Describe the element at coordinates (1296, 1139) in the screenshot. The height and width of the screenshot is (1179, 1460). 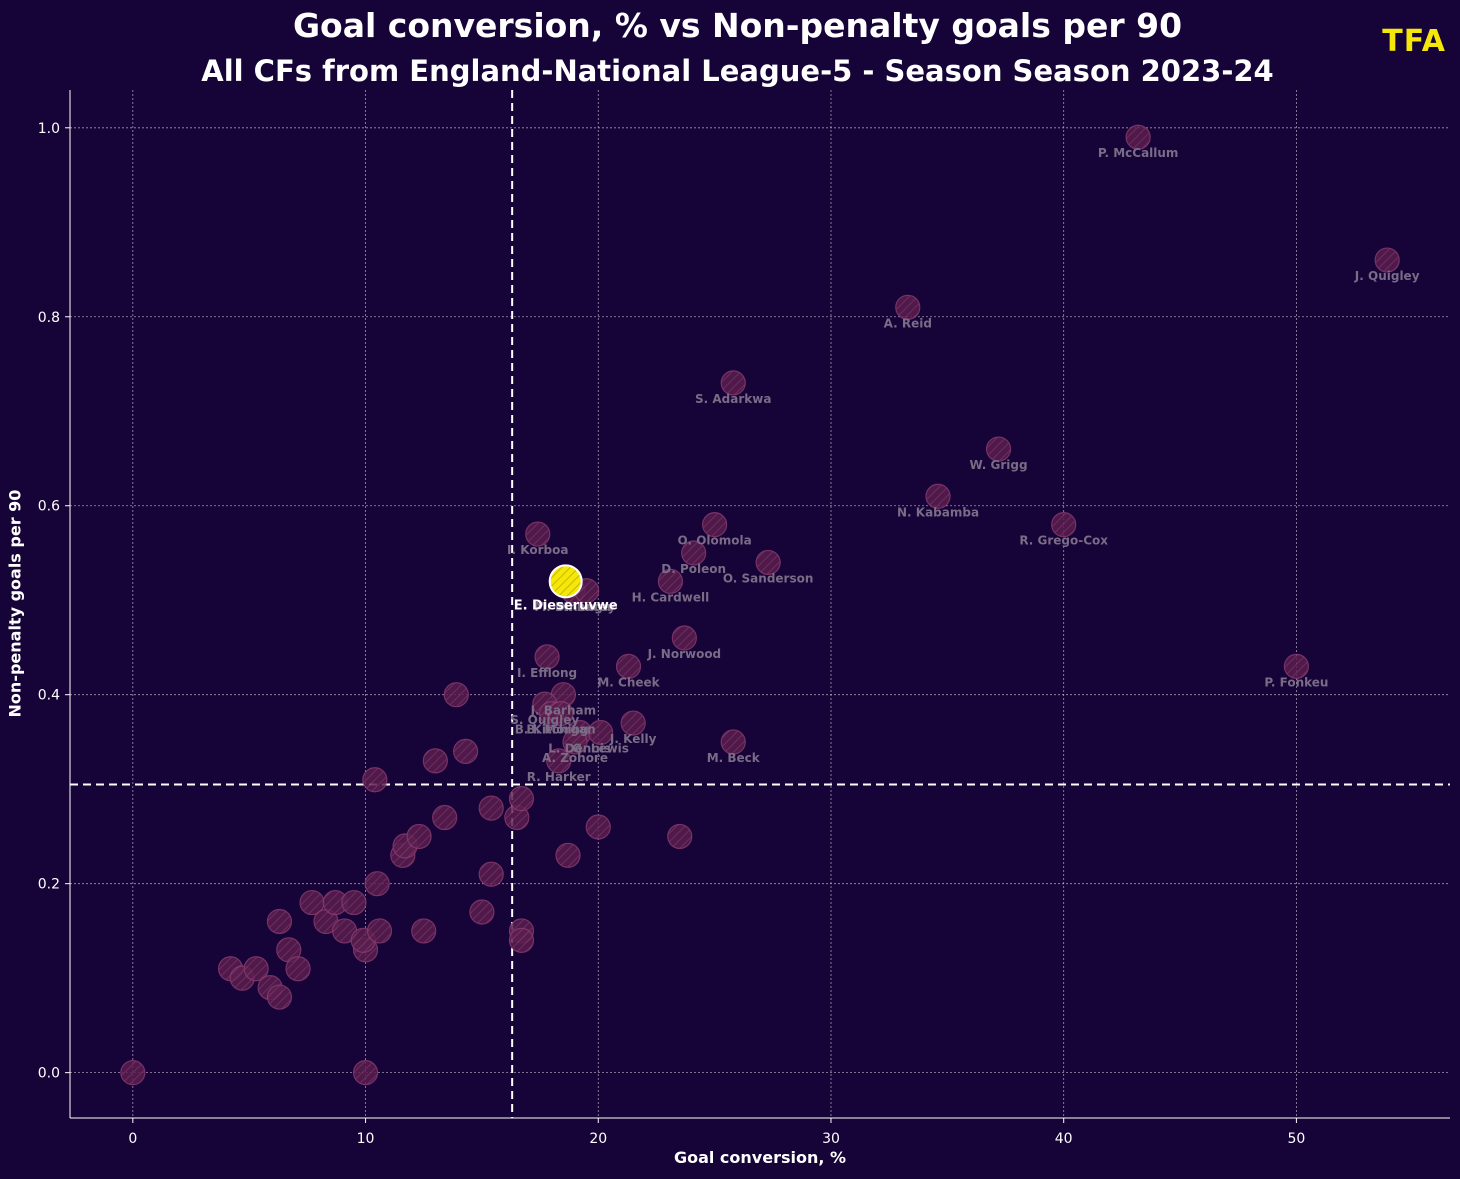
I see `x-tick-label: 50` at that location.